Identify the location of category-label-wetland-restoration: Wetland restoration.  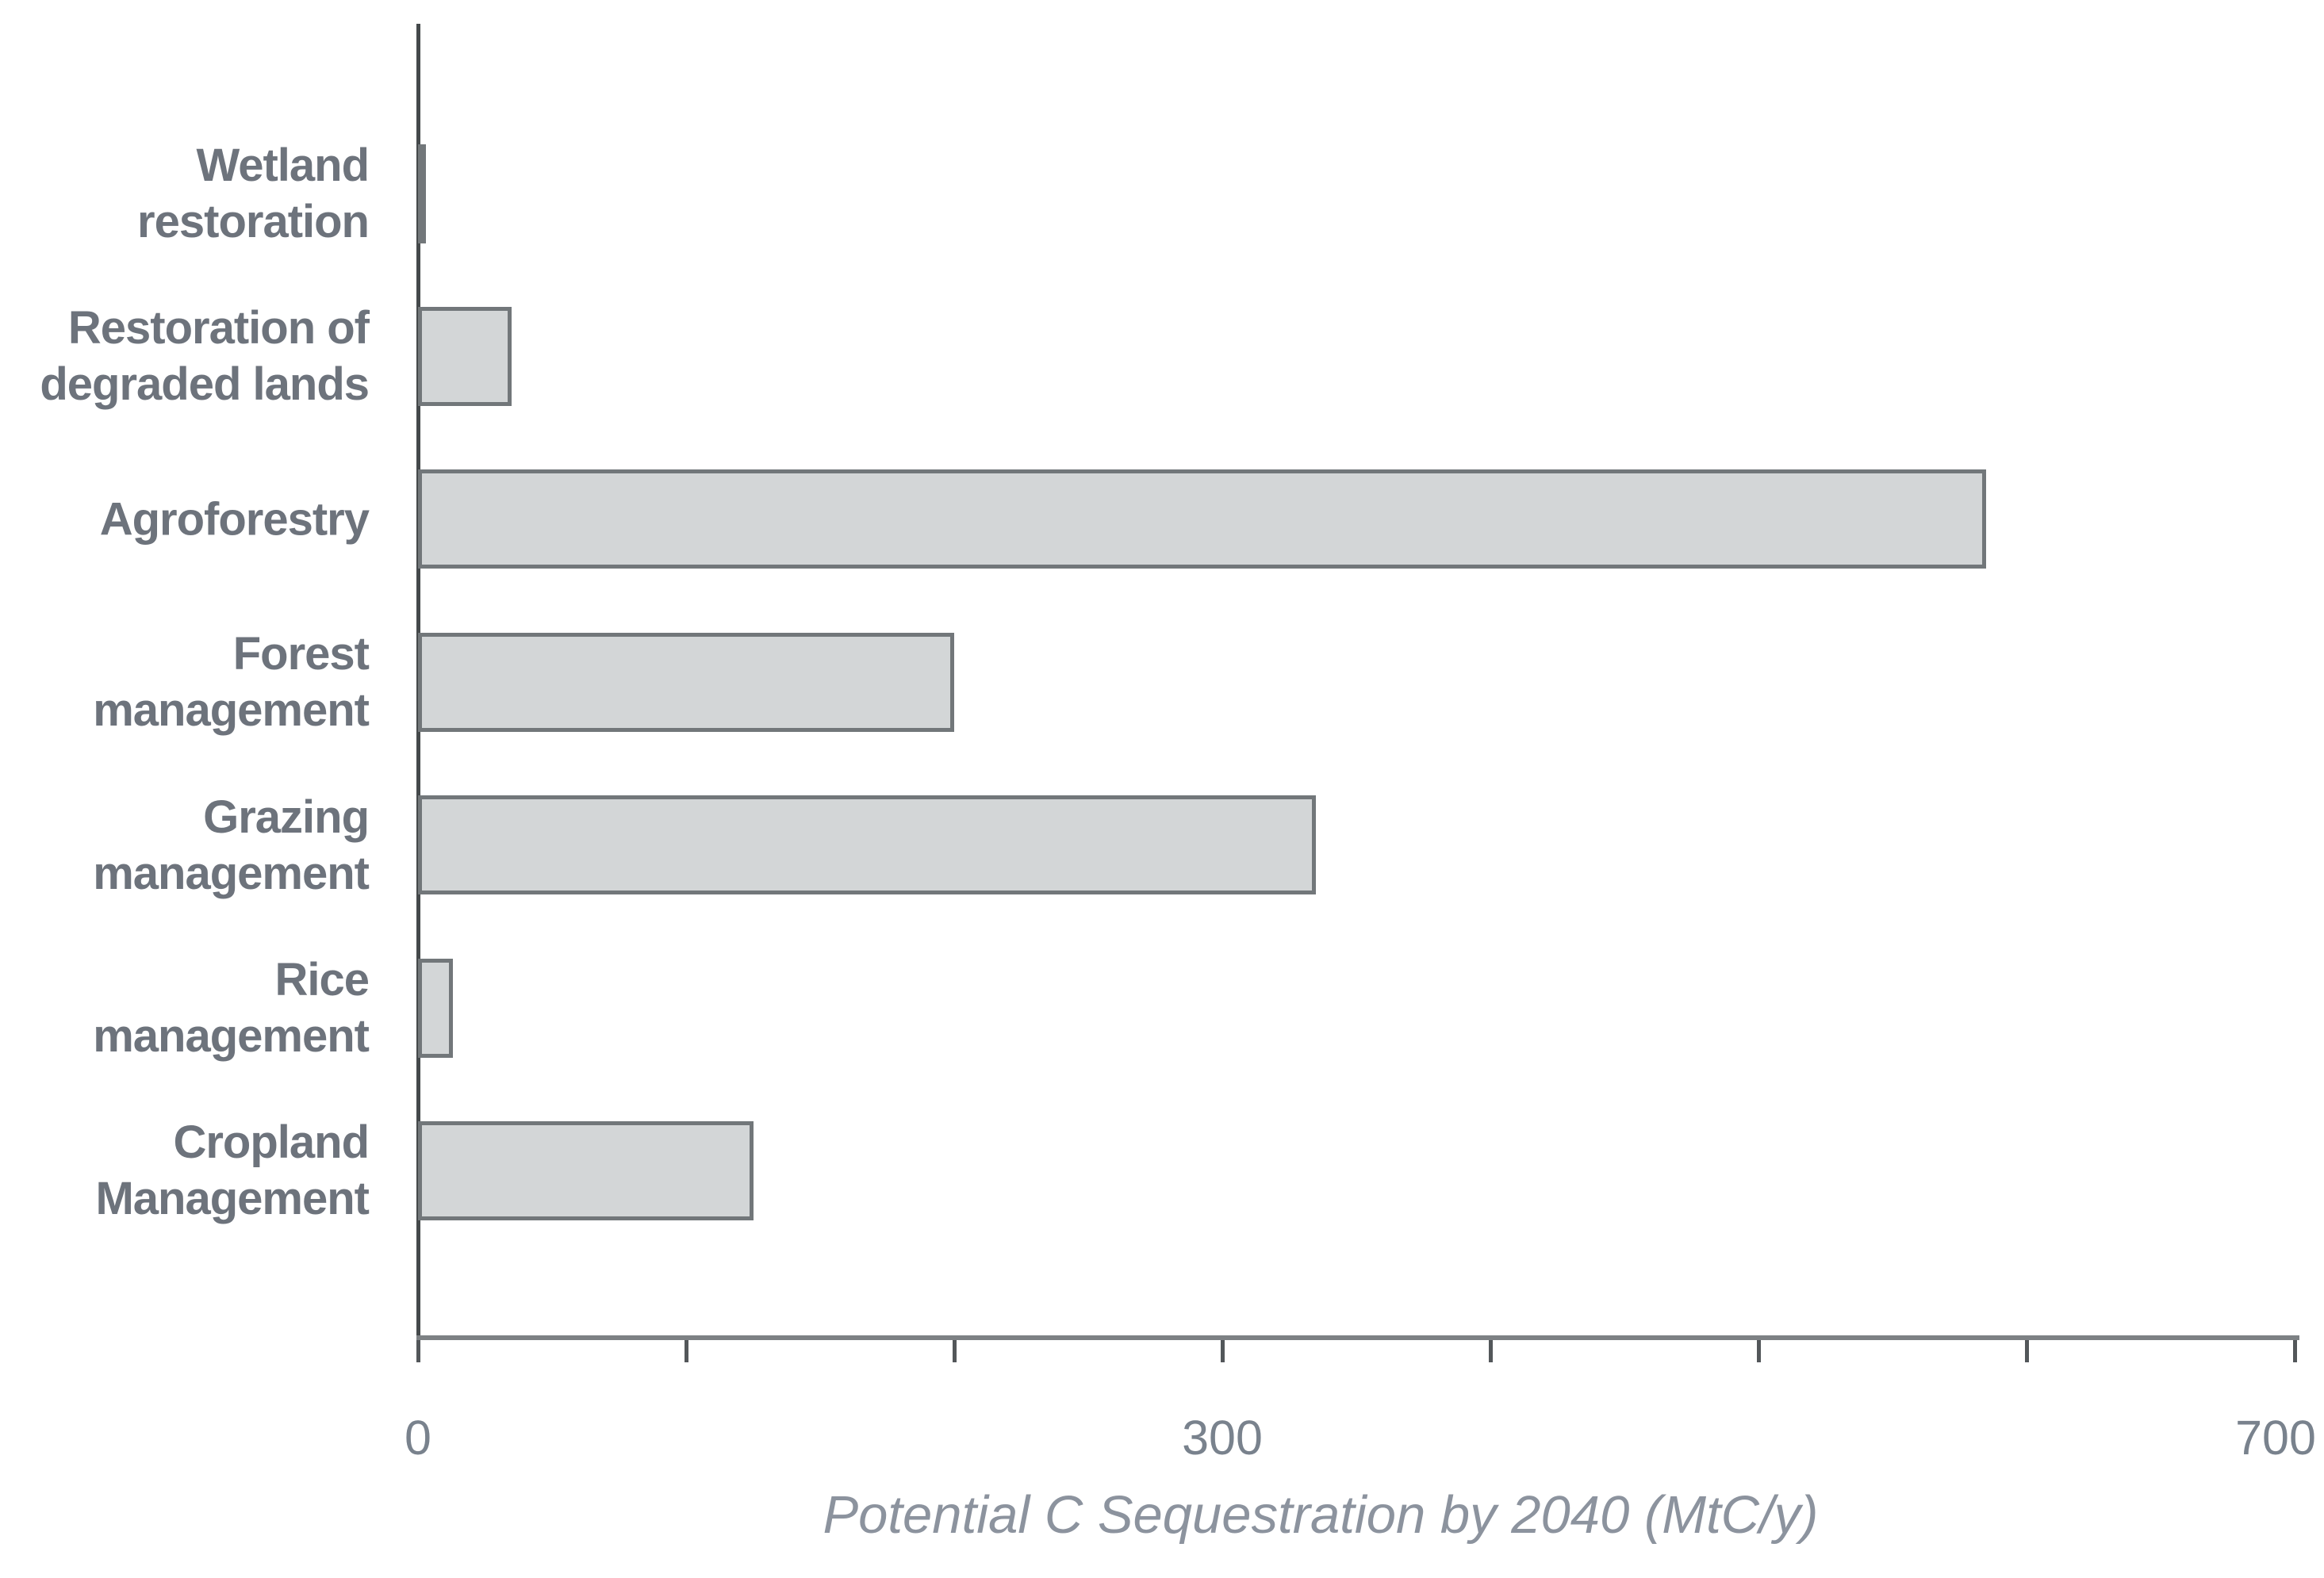
(254, 193).